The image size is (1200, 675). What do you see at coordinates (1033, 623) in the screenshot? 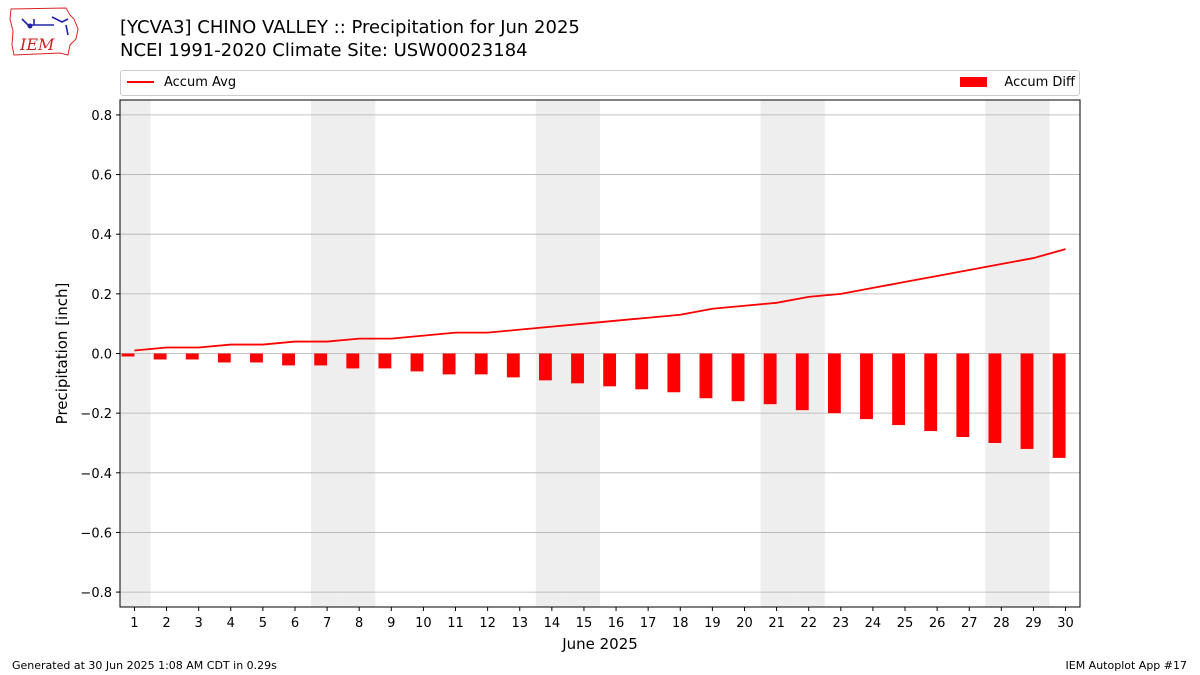
I see `x-tick-label: 29` at bounding box center [1033, 623].